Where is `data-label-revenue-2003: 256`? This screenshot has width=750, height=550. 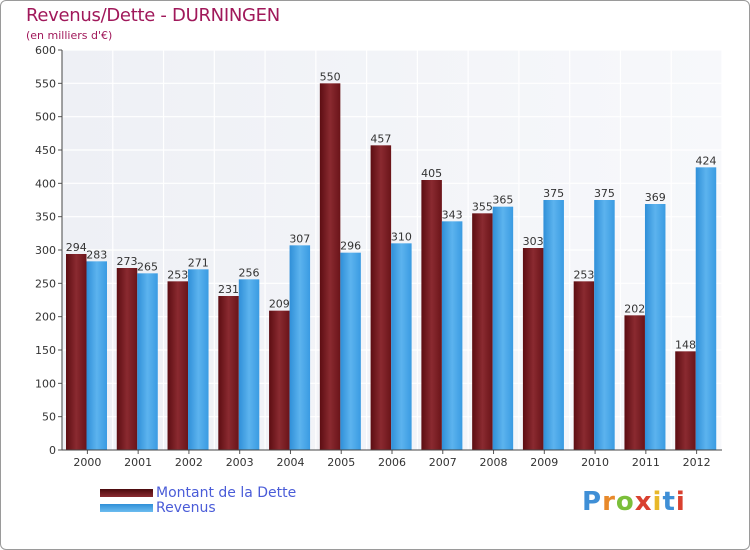
data-label-revenue-2003: 256 is located at coordinates (249, 272).